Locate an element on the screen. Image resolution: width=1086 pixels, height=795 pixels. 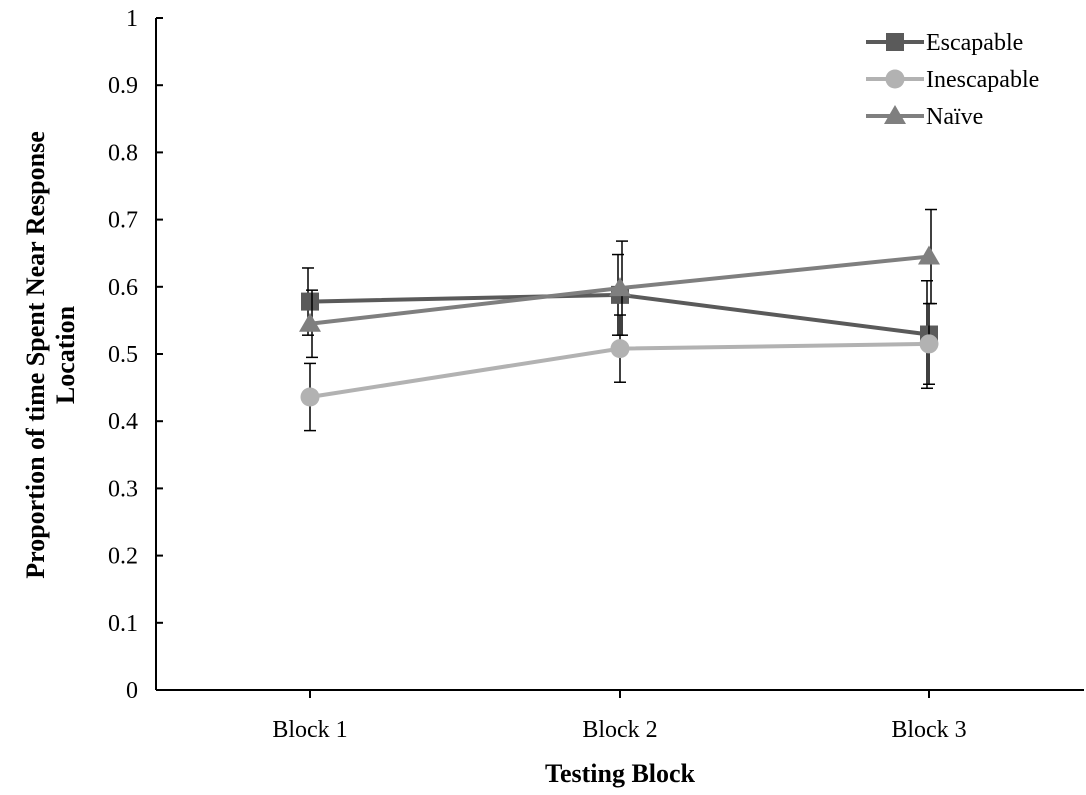
y-tick-label: 0.4 is located at coordinates (123, 422).